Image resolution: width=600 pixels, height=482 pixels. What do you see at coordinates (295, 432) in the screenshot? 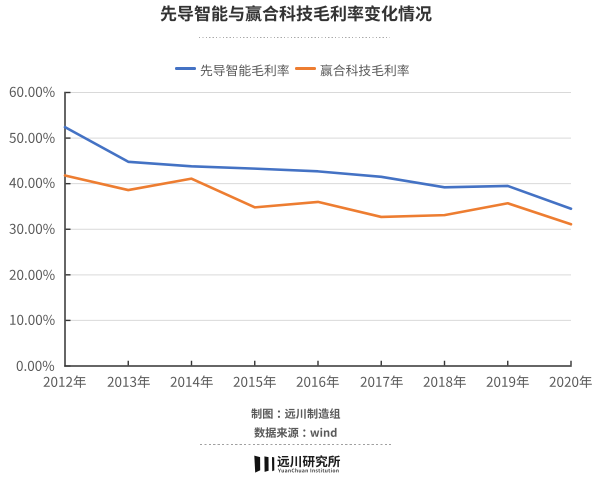
I see `footer-source: 数据来源：wind` at bounding box center [295, 432].